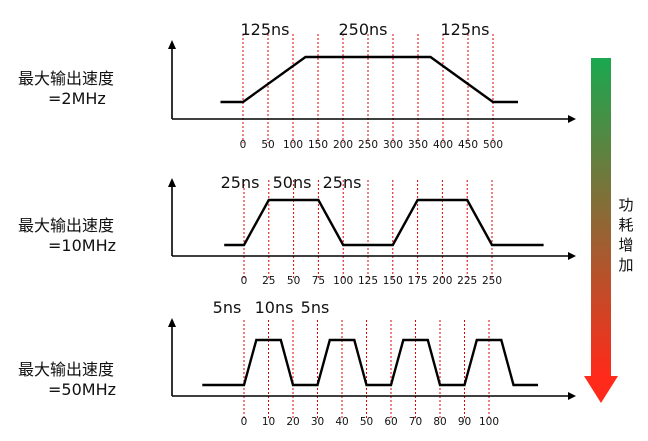  Describe the element at coordinates (368, 281) in the screenshot. I see `tick-label-10mhz-5: 125` at that location.